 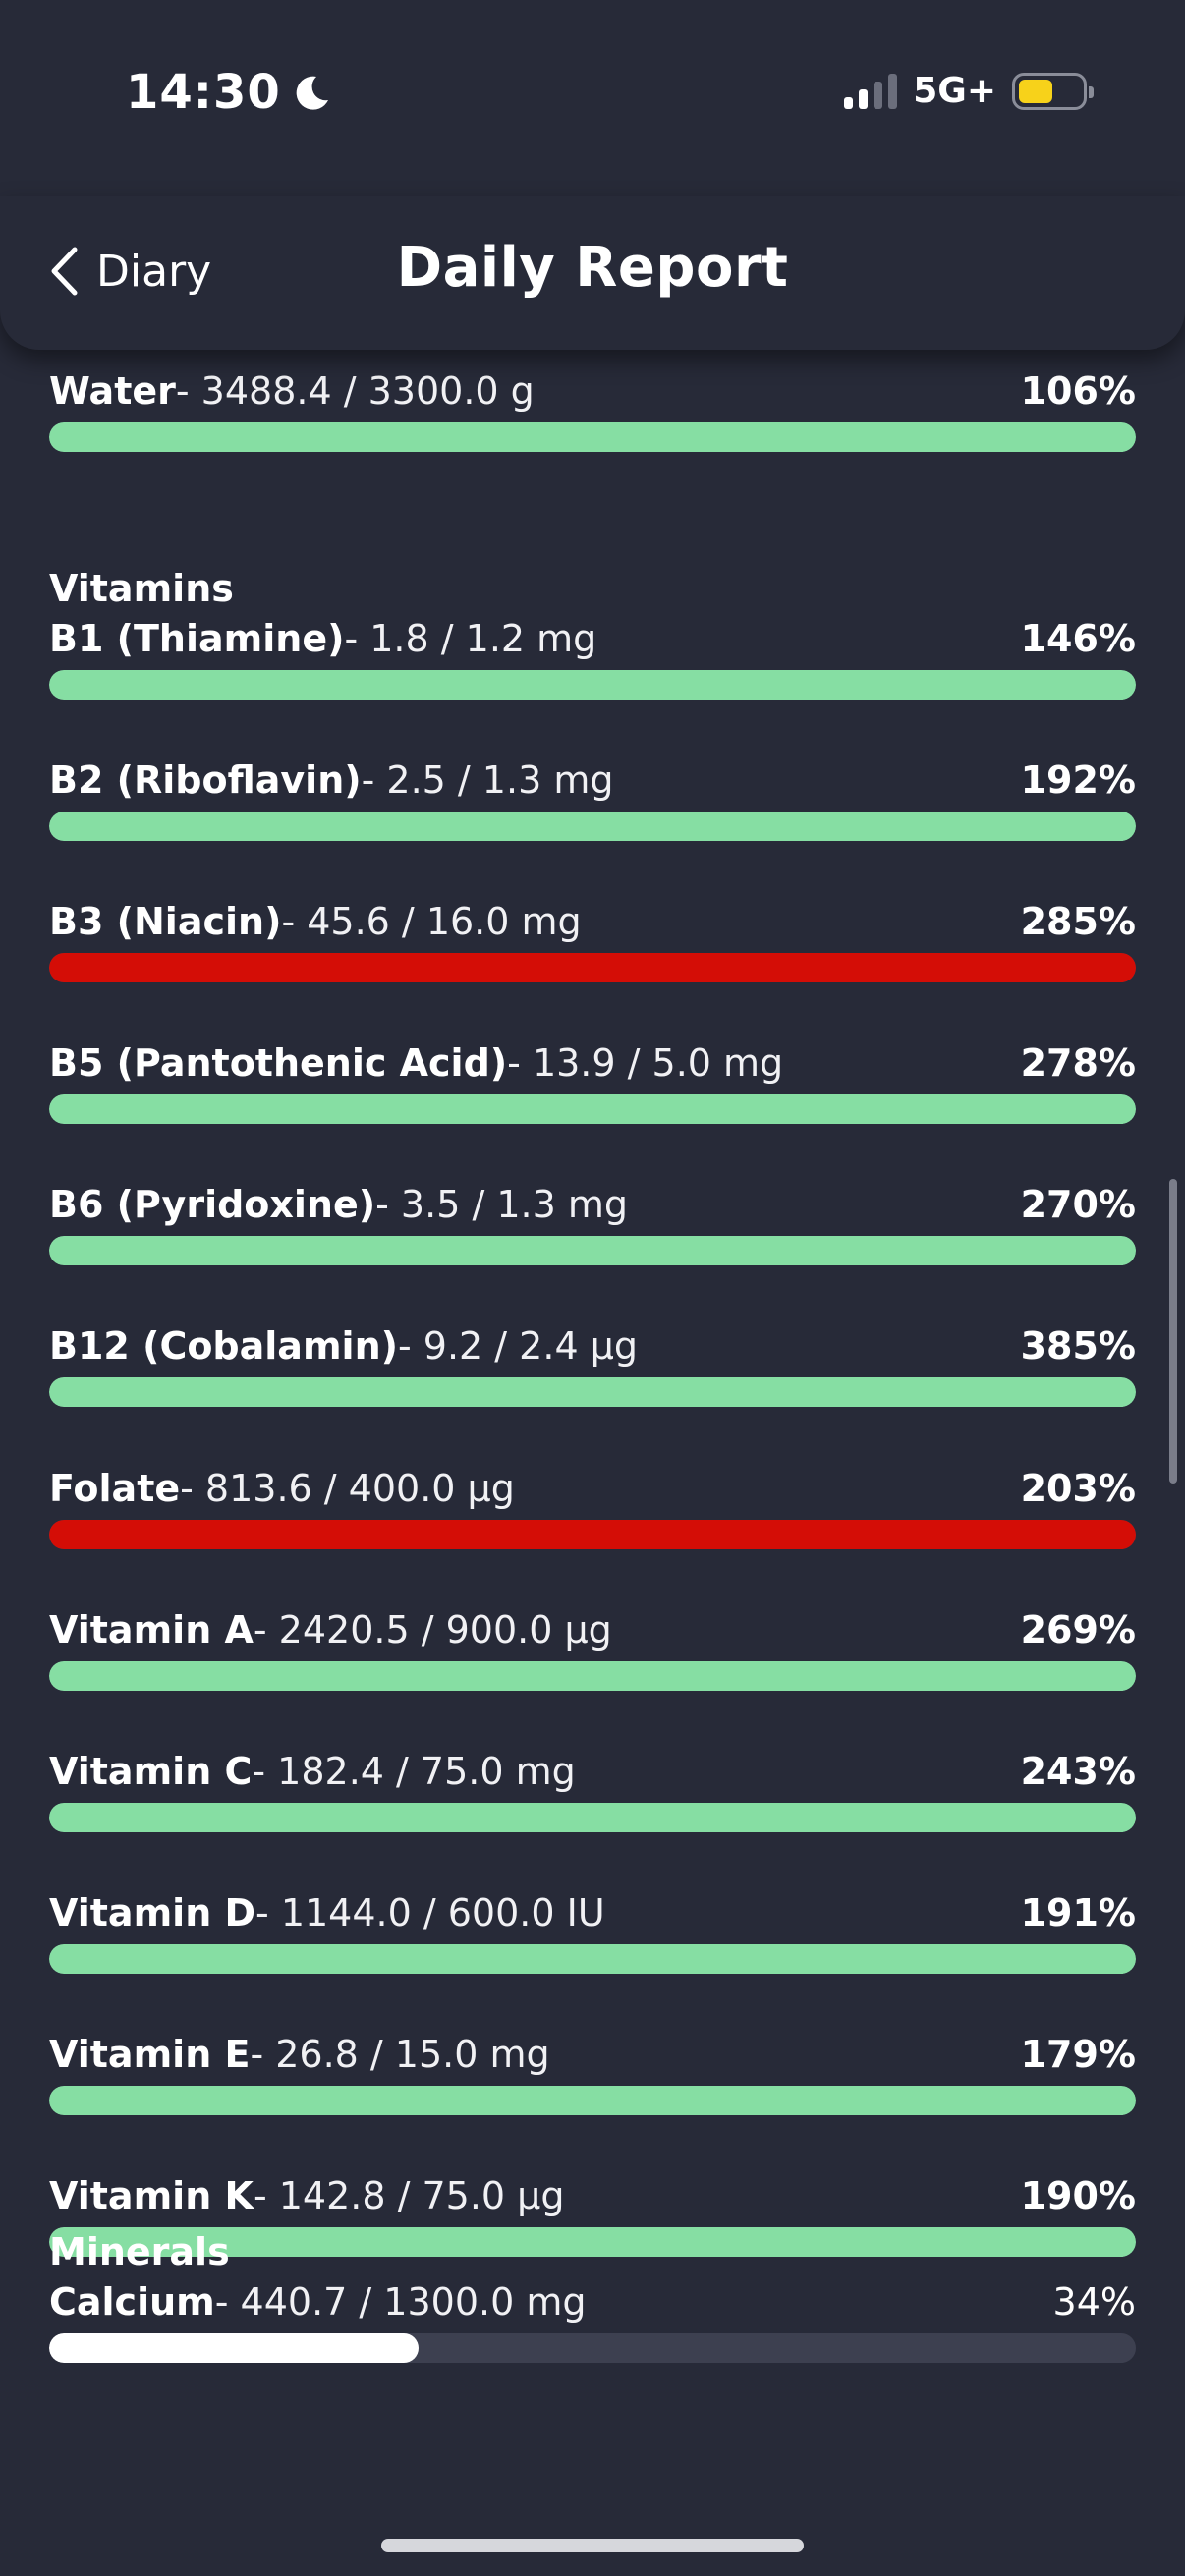 What do you see at coordinates (414, 1771) in the screenshot?
I see `nutrient-amount: - 182.4 / 75.0 mg` at bounding box center [414, 1771].